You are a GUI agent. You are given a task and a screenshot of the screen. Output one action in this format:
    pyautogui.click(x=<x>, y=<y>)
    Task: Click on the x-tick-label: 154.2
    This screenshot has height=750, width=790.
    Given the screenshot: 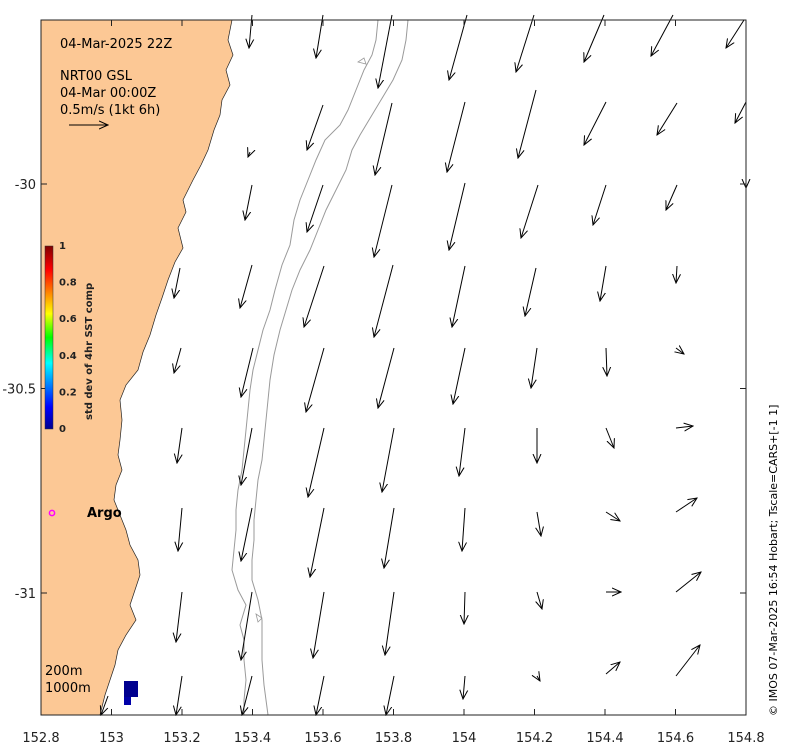 What is the action you would take?
    pyautogui.click(x=534, y=738)
    